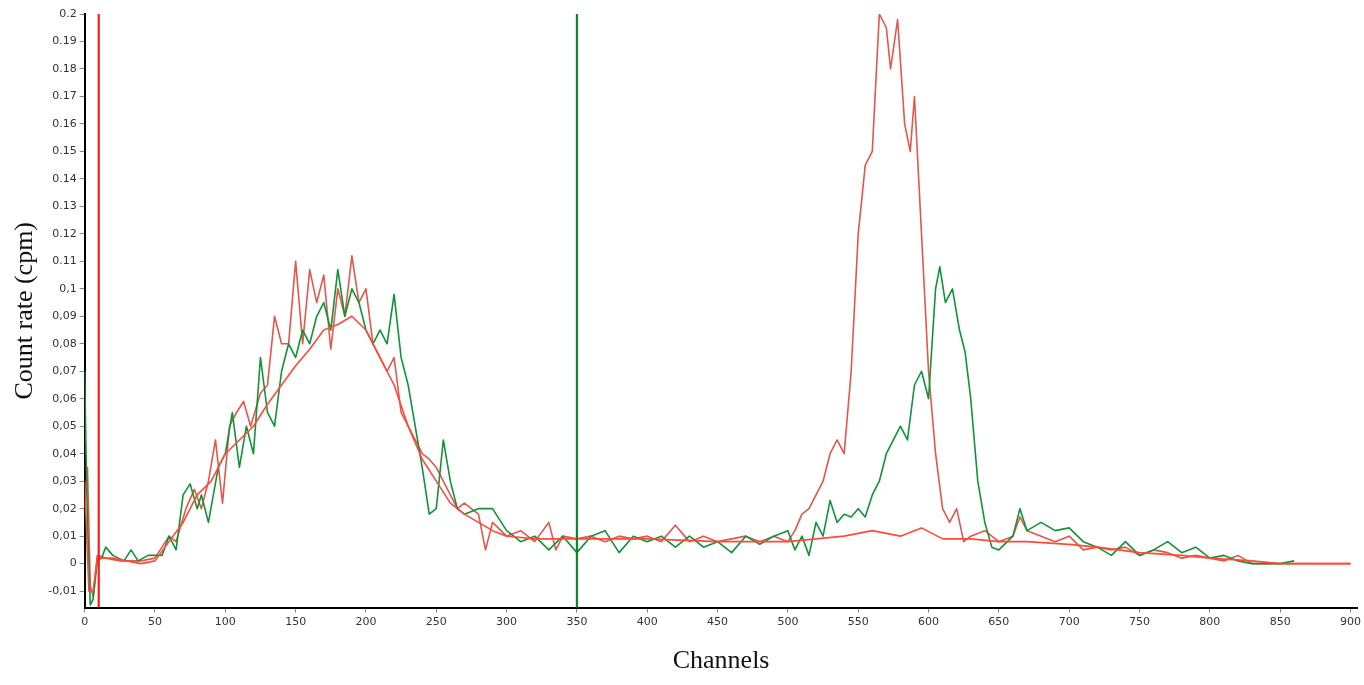 Image resolution: width=1364 pixels, height=685 pixels. I want to click on y-tick-label: 0,04, so click(64, 453).